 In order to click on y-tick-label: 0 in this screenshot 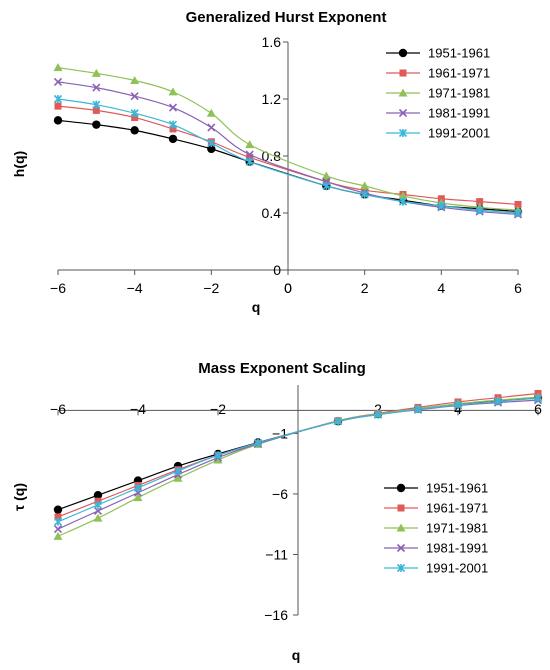, I will do `click(277, 270)`.